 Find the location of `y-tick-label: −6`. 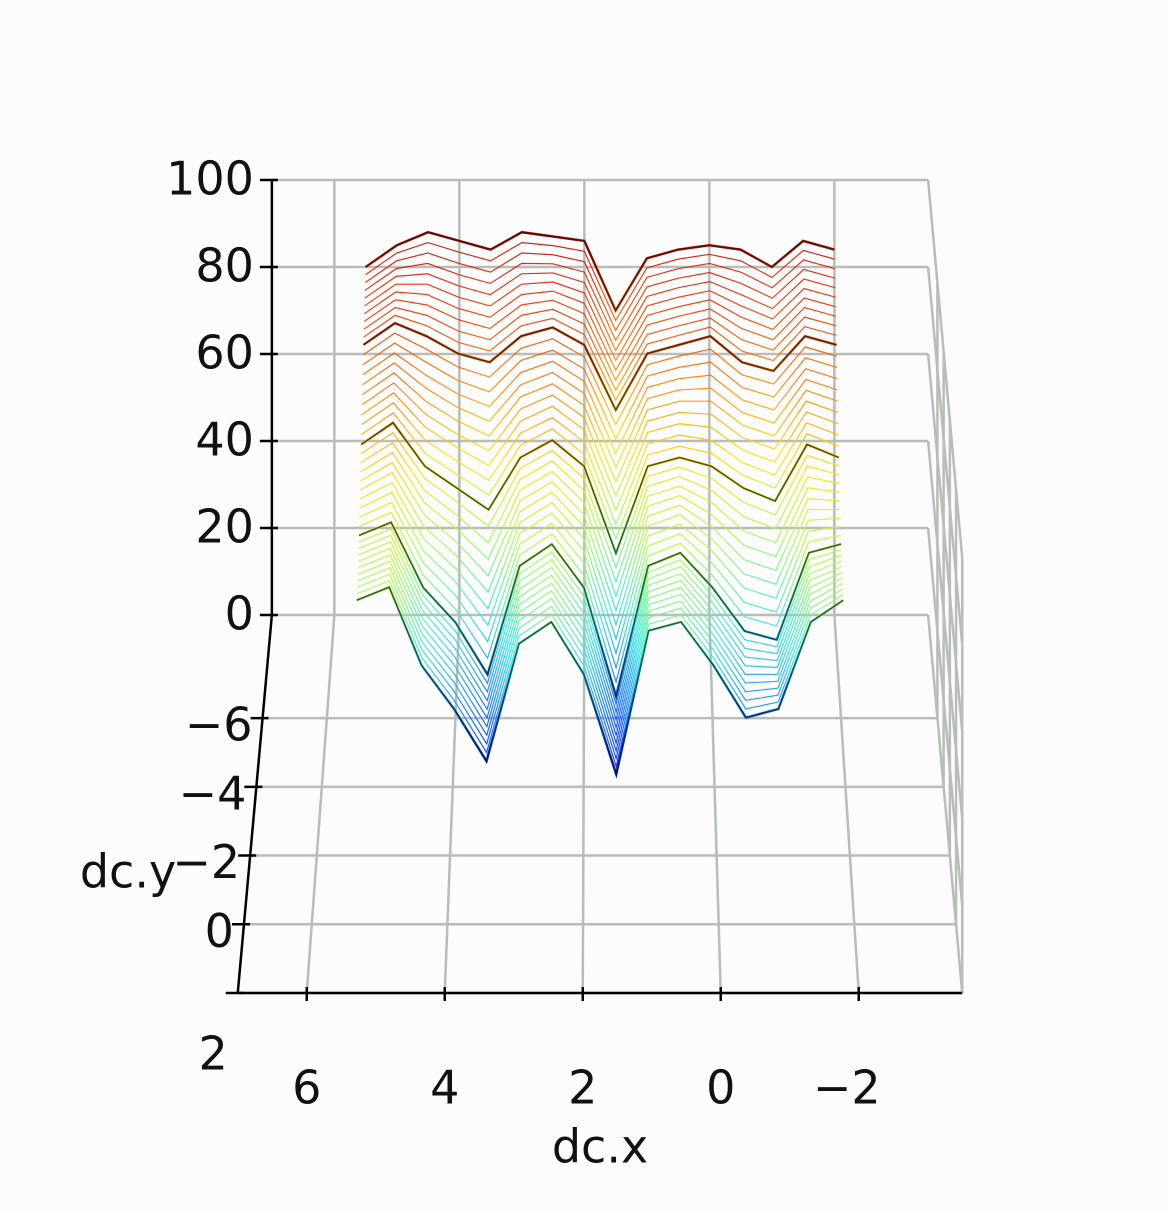

y-tick-label: −6 is located at coordinates (219, 725).